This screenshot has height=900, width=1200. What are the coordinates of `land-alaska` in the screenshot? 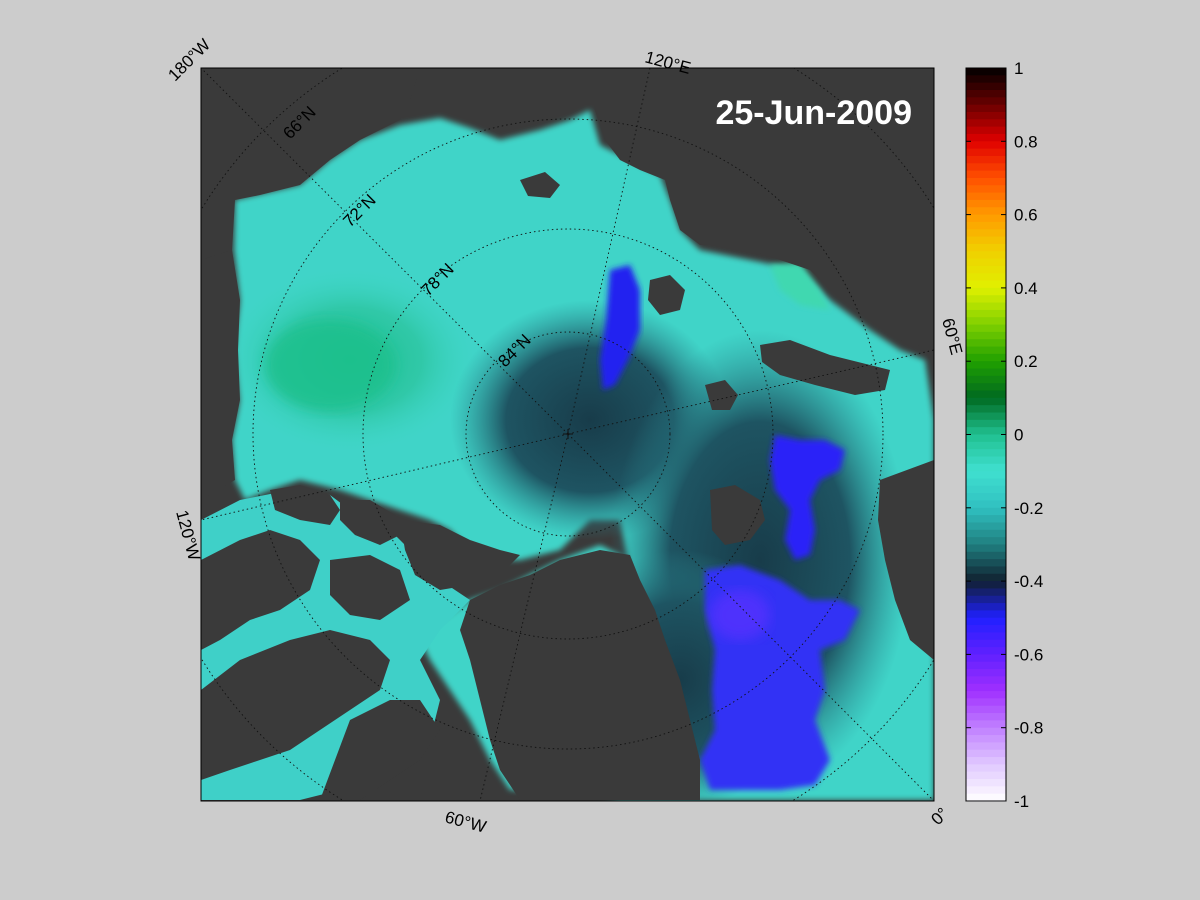 It's located at (310, 164).